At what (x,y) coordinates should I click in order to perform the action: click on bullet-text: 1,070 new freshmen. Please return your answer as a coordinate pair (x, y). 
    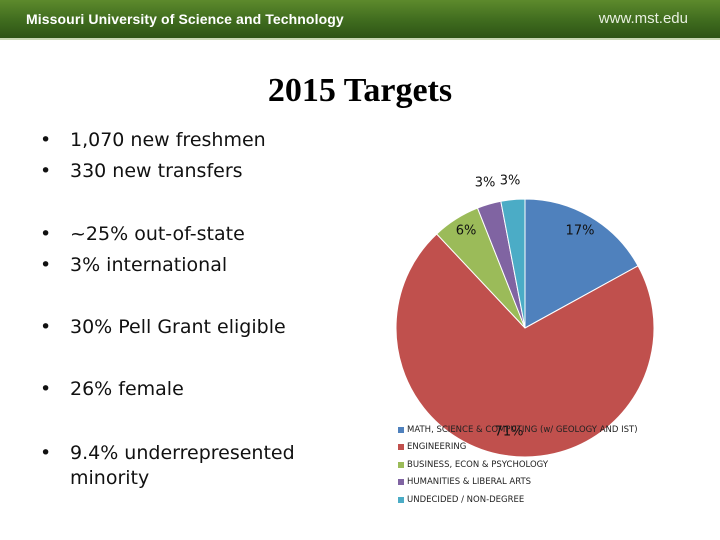
    Looking at the image, I should click on (168, 140).